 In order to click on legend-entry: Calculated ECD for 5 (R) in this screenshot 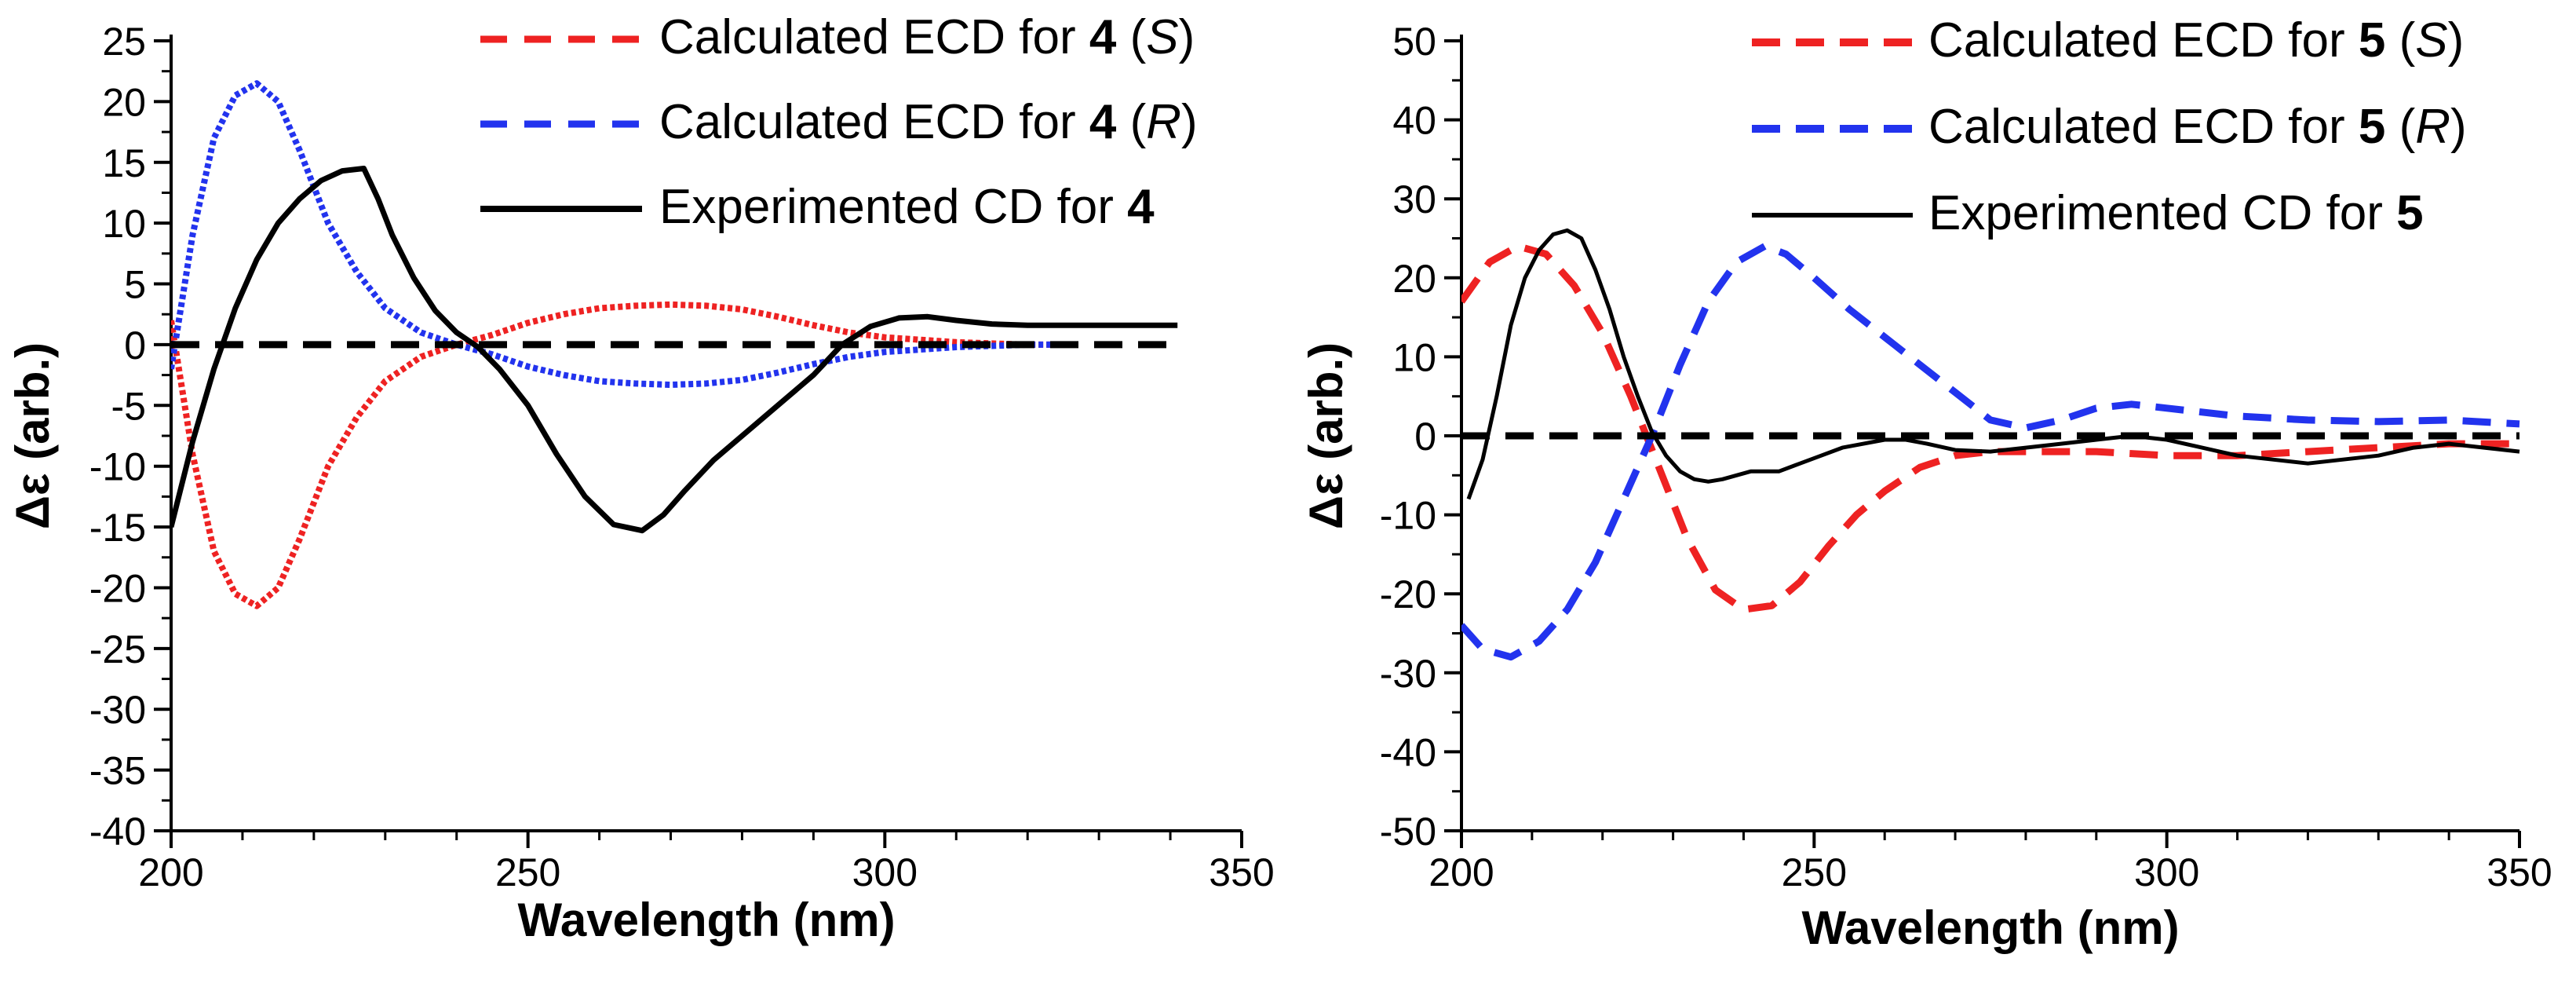, I will do `click(2197, 127)`.